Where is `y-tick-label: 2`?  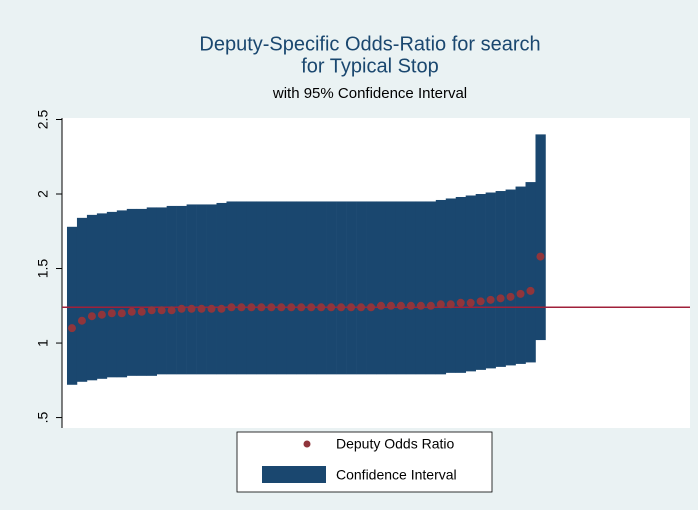 y-tick-label: 2 is located at coordinates (43, 194).